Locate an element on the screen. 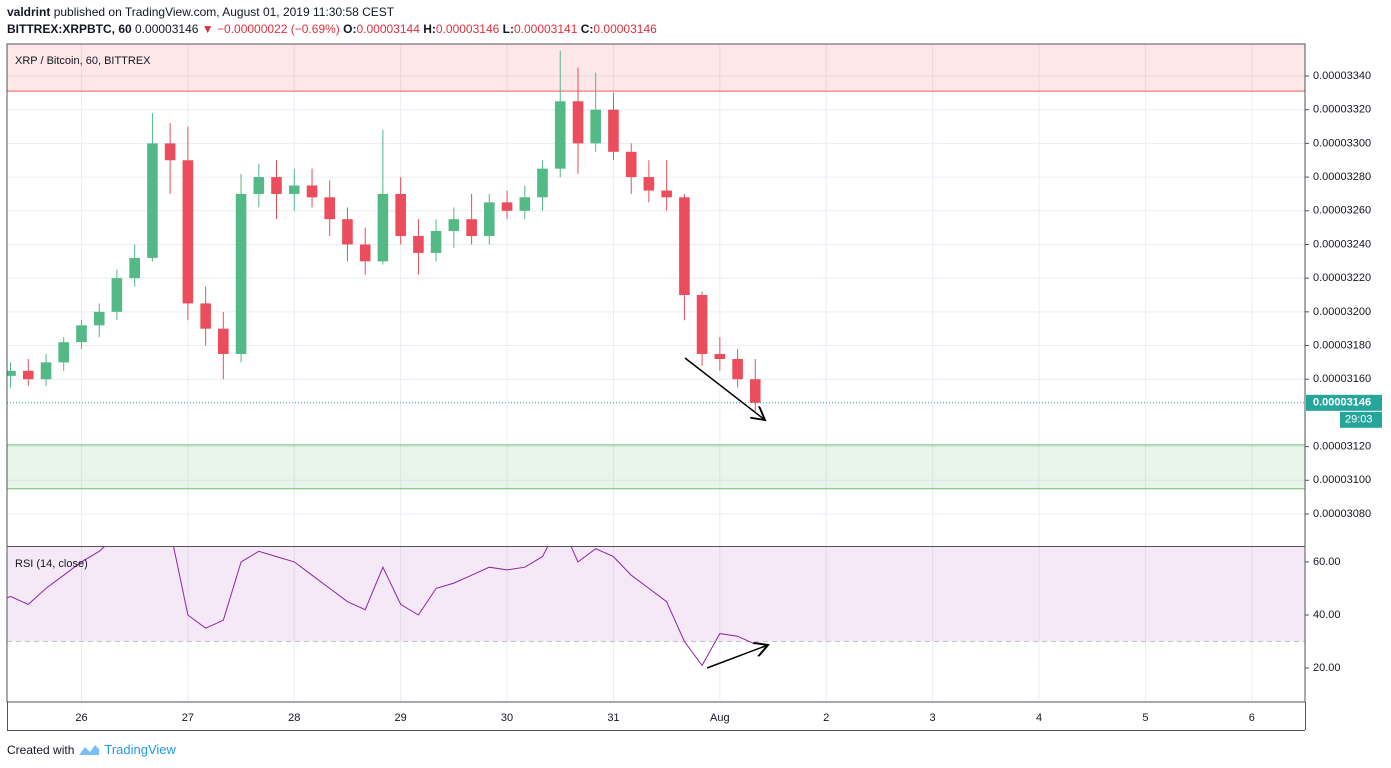 This screenshot has height=768, width=1391. y-tick-label: 0.00003180 is located at coordinates (1342, 345).